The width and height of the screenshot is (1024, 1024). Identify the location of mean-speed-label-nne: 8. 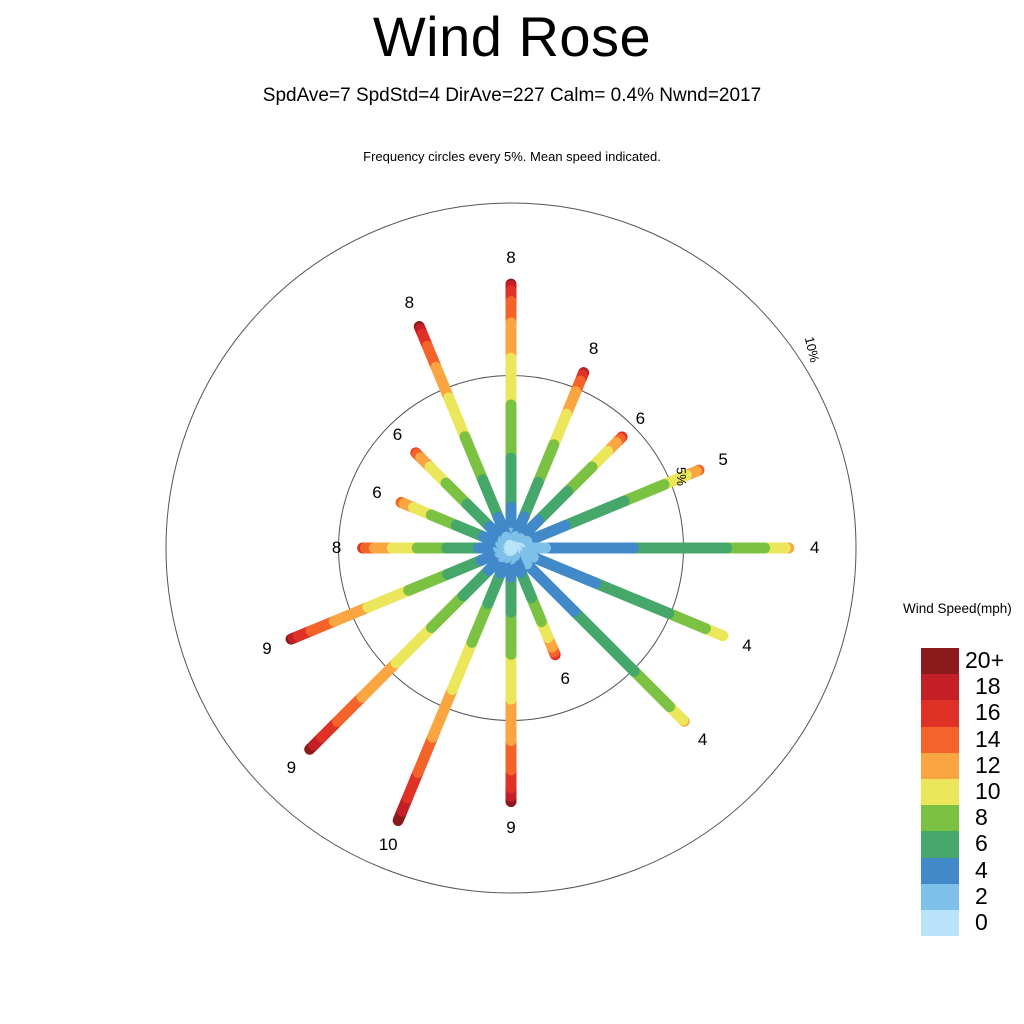
(593, 348).